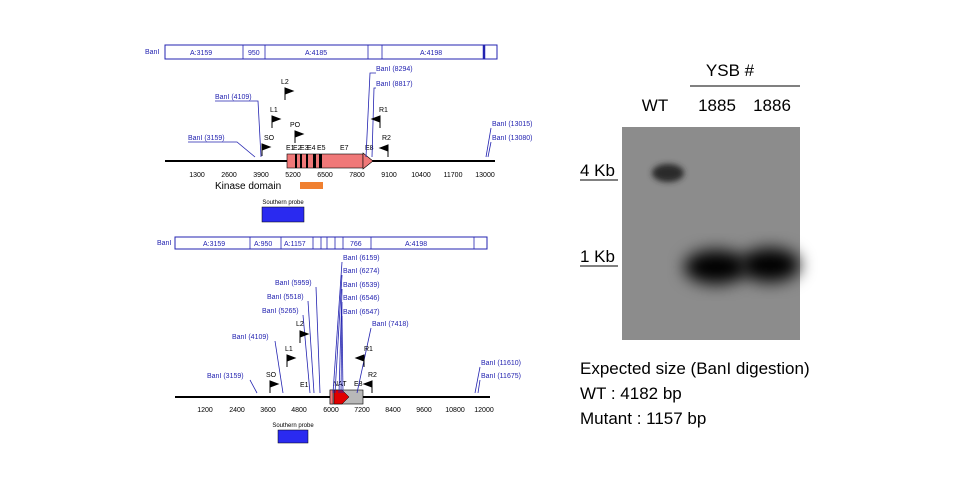 This screenshot has height=480, width=960. Describe the element at coordinates (293, 283) in the screenshot. I see `site-label: BanI (5959)` at that location.